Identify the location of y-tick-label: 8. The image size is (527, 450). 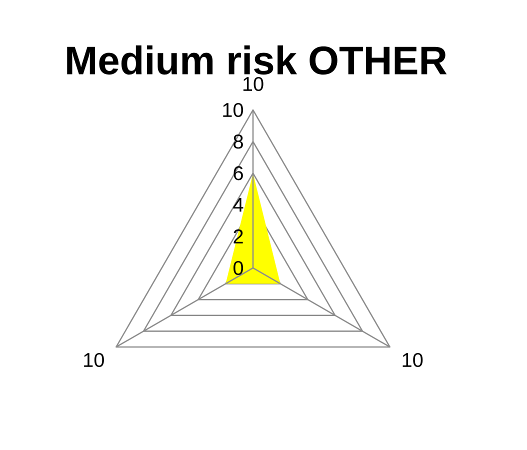
(238, 141).